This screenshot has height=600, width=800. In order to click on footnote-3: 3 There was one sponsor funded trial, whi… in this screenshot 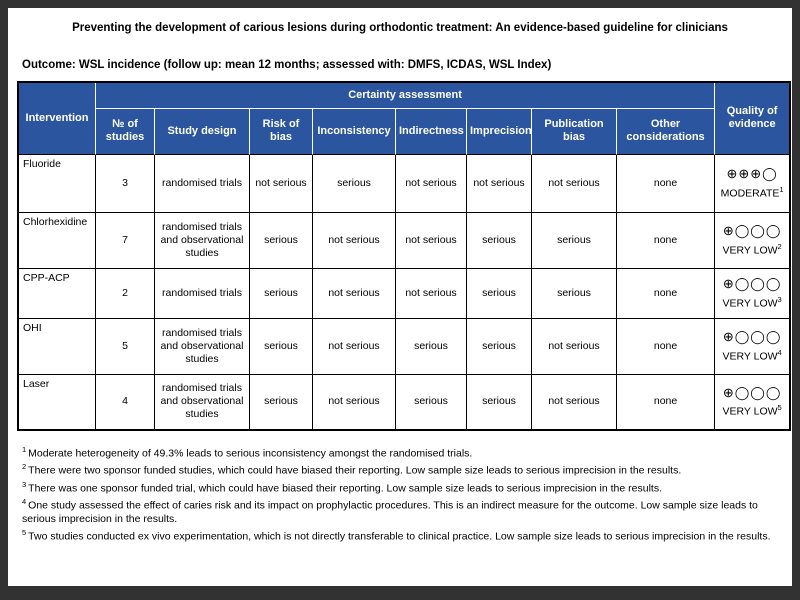, I will do `click(400, 488)`.